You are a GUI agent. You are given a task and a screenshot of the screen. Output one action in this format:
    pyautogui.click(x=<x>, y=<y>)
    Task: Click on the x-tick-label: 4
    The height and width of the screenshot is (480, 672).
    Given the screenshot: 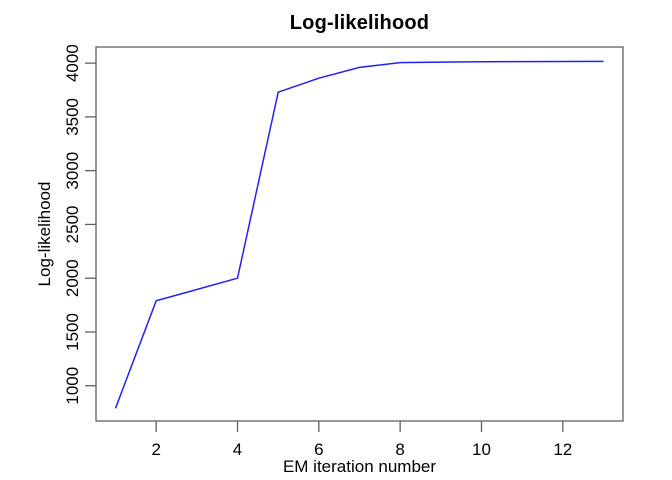 What is the action you would take?
    pyautogui.click(x=237, y=449)
    